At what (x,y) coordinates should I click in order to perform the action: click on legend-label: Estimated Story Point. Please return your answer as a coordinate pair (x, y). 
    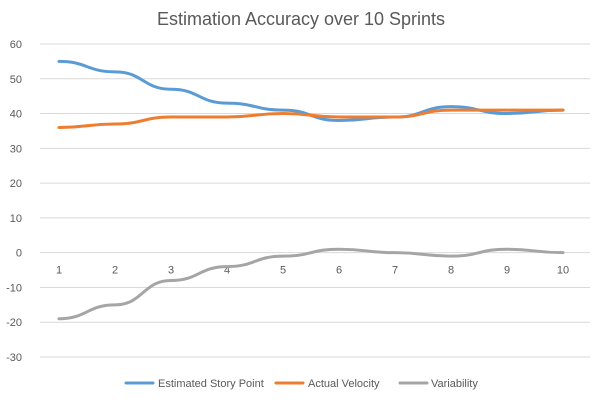
    Looking at the image, I should click on (211, 384).